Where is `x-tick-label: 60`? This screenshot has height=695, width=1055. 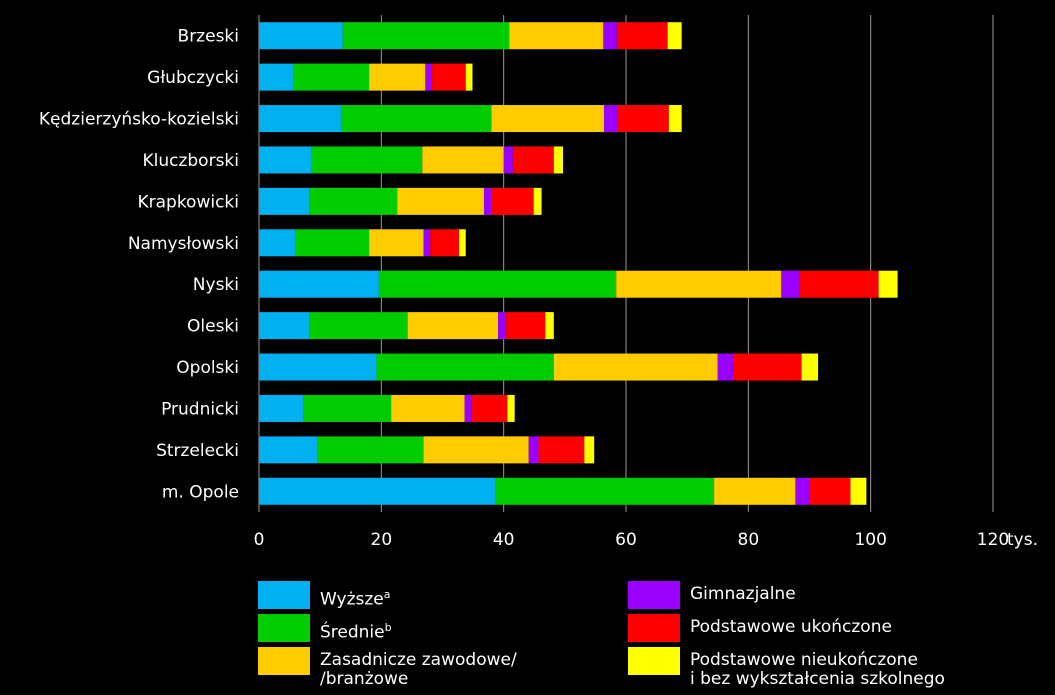 x-tick-label: 60 is located at coordinates (626, 540).